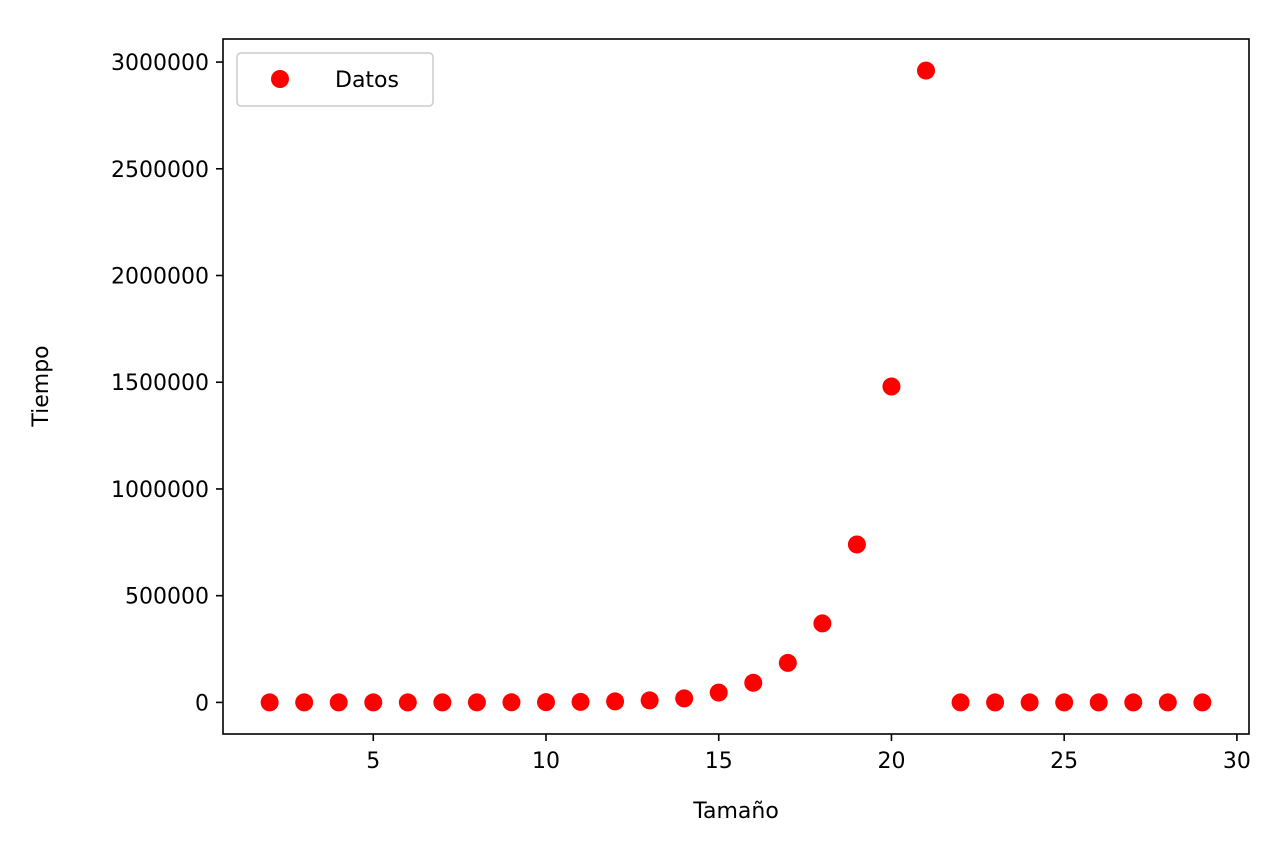 The width and height of the screenshot is (1288, 856). What do you see at coordinates (160, 170) in the screenshot?
I see `y-tick-label: 2500000` at bounding box center [160, 170].